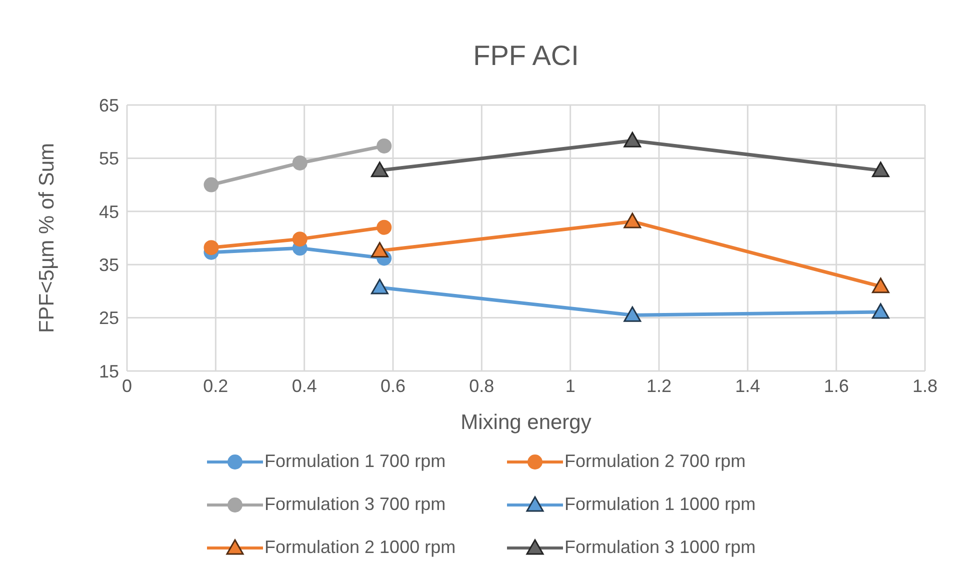 Image resolution: width=957 pixels, height=577 pixels. Describe the element at coordinates (660, 504) in the screenshot. I see `legend-label: Formulation 1 1000 rpm` at that location.